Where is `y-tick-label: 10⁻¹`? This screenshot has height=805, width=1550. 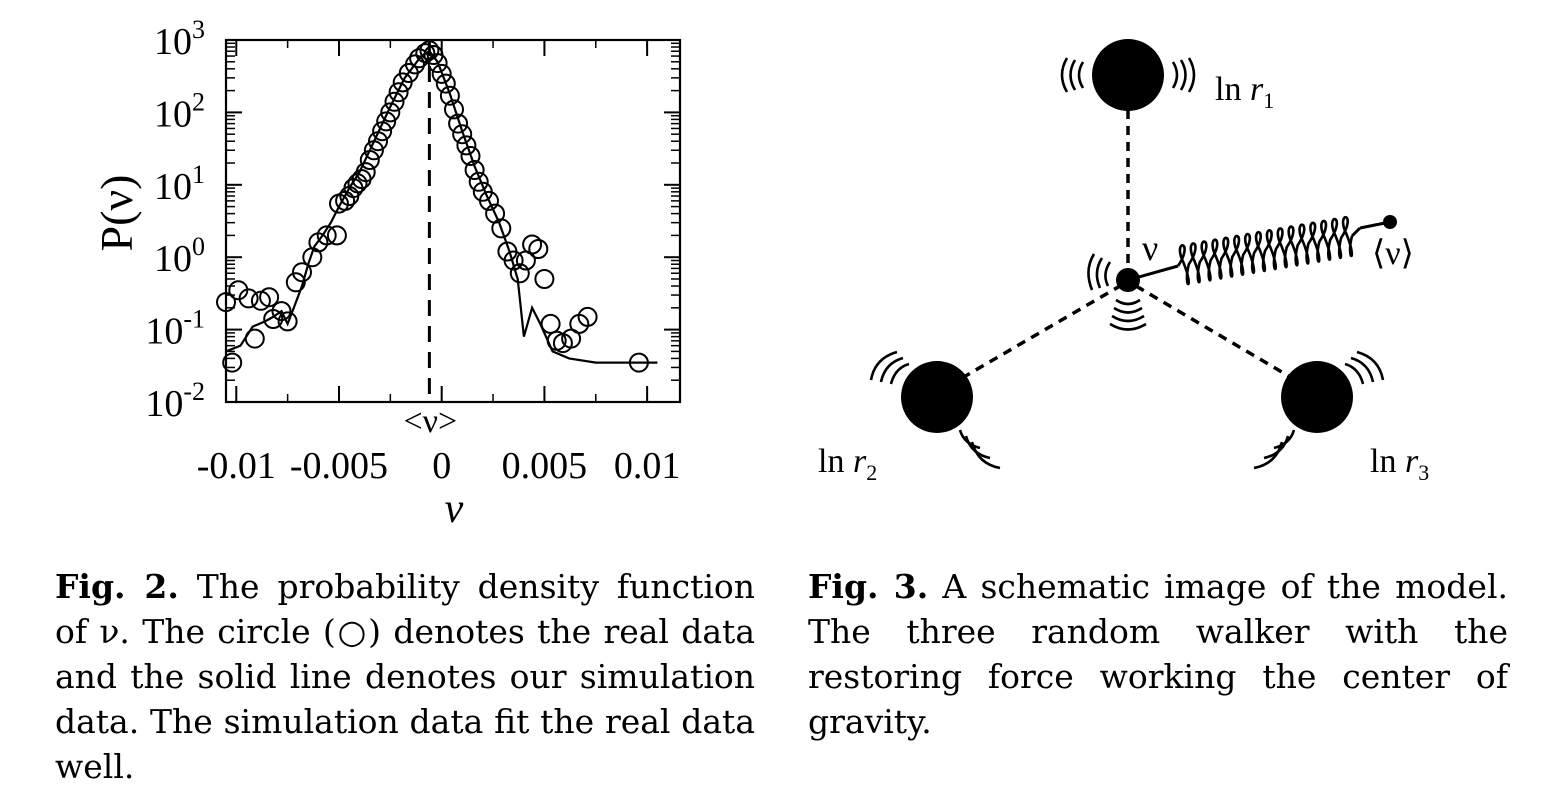 y-tick-label: 10⁻¹ is located at coordinates (175, 329).